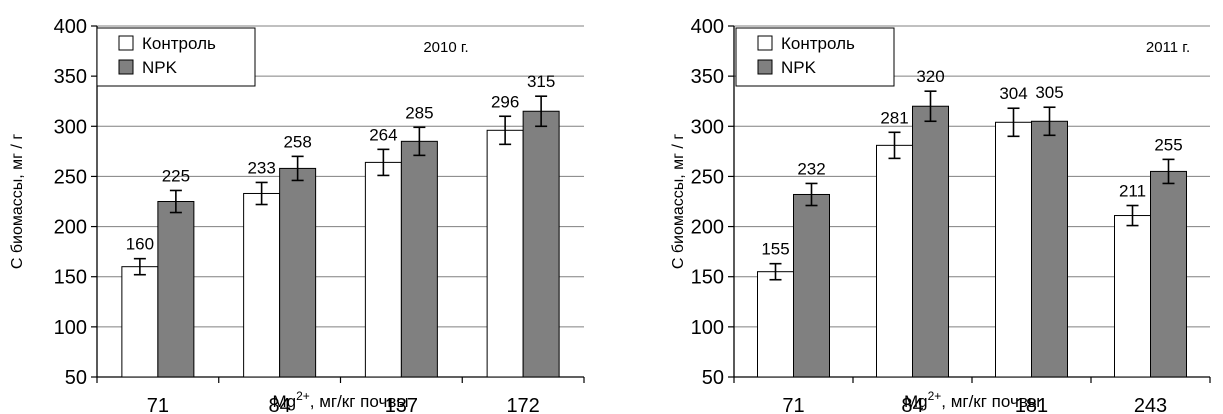 The image size is (1223, 414). What do you see at coordinates (522, 404) in the screenshot?
I see `x-tick-label: 172` at bounding box center [522, 404].